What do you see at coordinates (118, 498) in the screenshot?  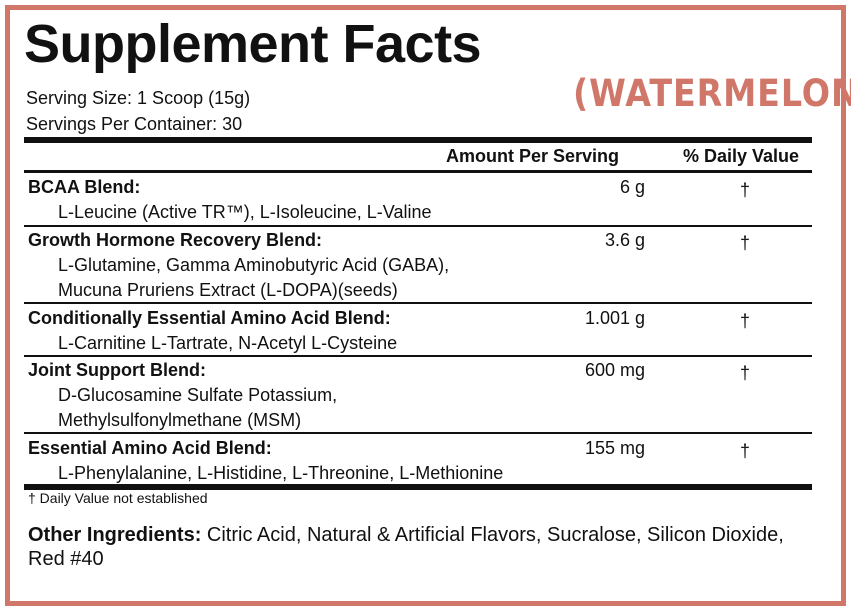 I see `footnote: † Daily Value not established` at bounding box center [118, 498].